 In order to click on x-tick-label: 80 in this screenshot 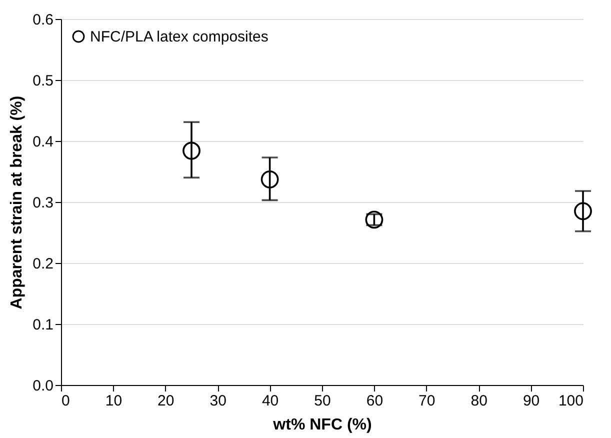, I will do `click(479, 401)`.